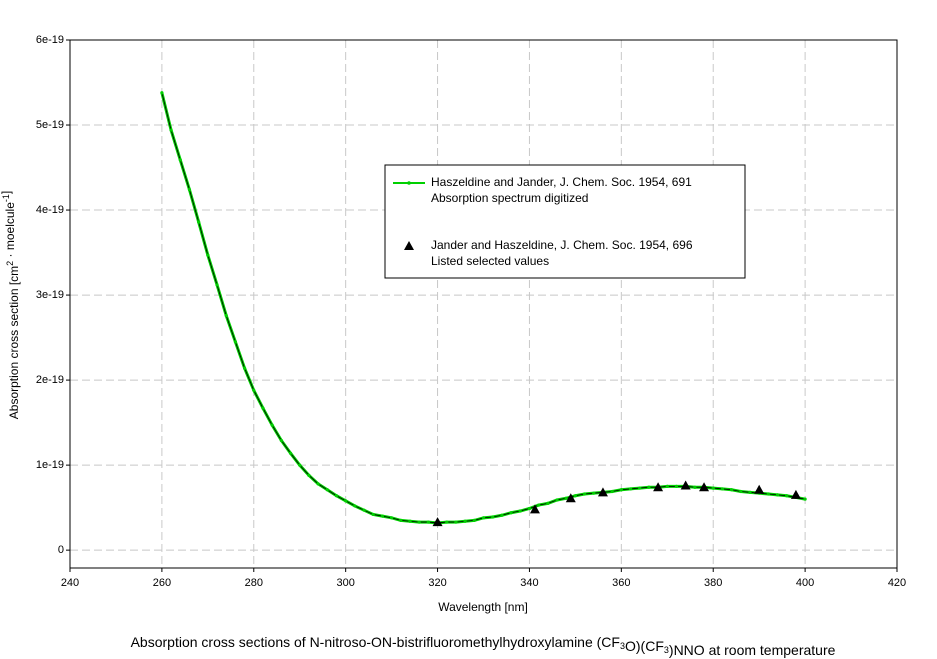 This screenshot has width=937, height=659. What do you see at coordinates (621, 583) in the screenshot?
I see `x-tick-label: 360` at bounding box center [621, 583].